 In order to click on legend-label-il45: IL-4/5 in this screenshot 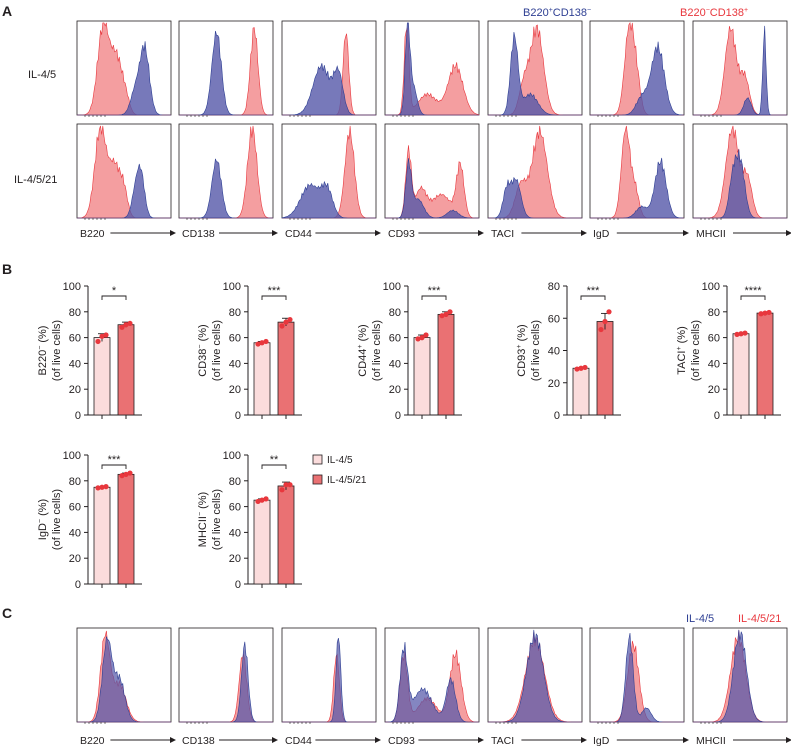, I will do `click(340, 460)`.